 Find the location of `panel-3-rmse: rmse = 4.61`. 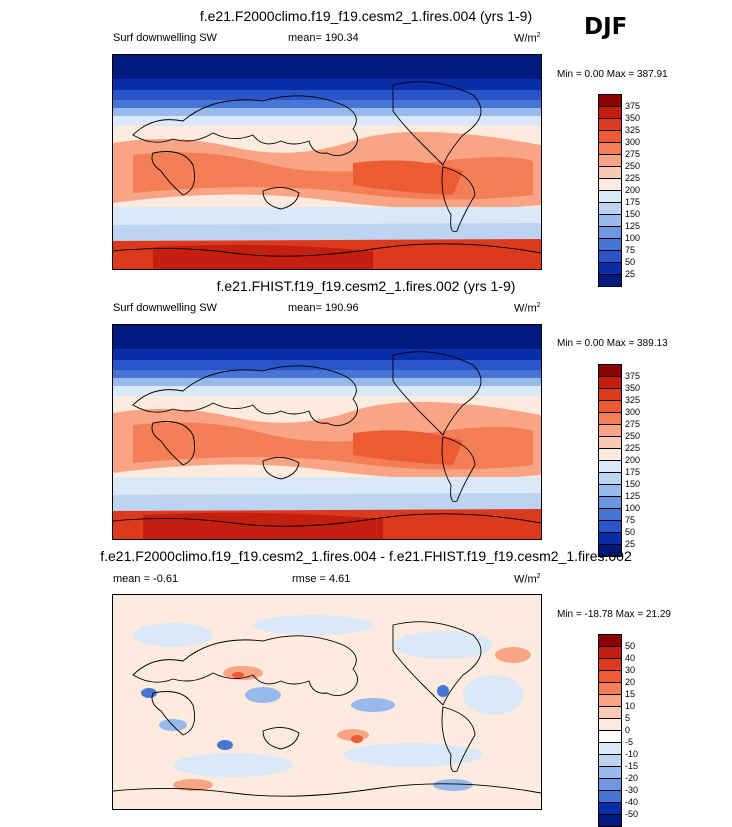

panel-3-rmse: rmse = 4.61 is located at coordinates (321, 579).